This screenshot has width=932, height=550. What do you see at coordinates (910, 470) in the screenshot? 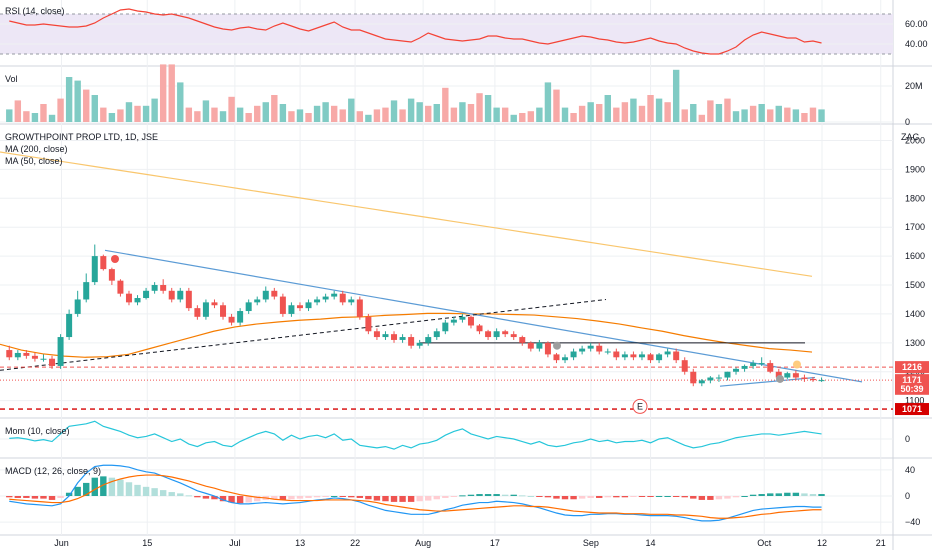
I see `y-tick-label: 40` at bounding box center [910, 470].